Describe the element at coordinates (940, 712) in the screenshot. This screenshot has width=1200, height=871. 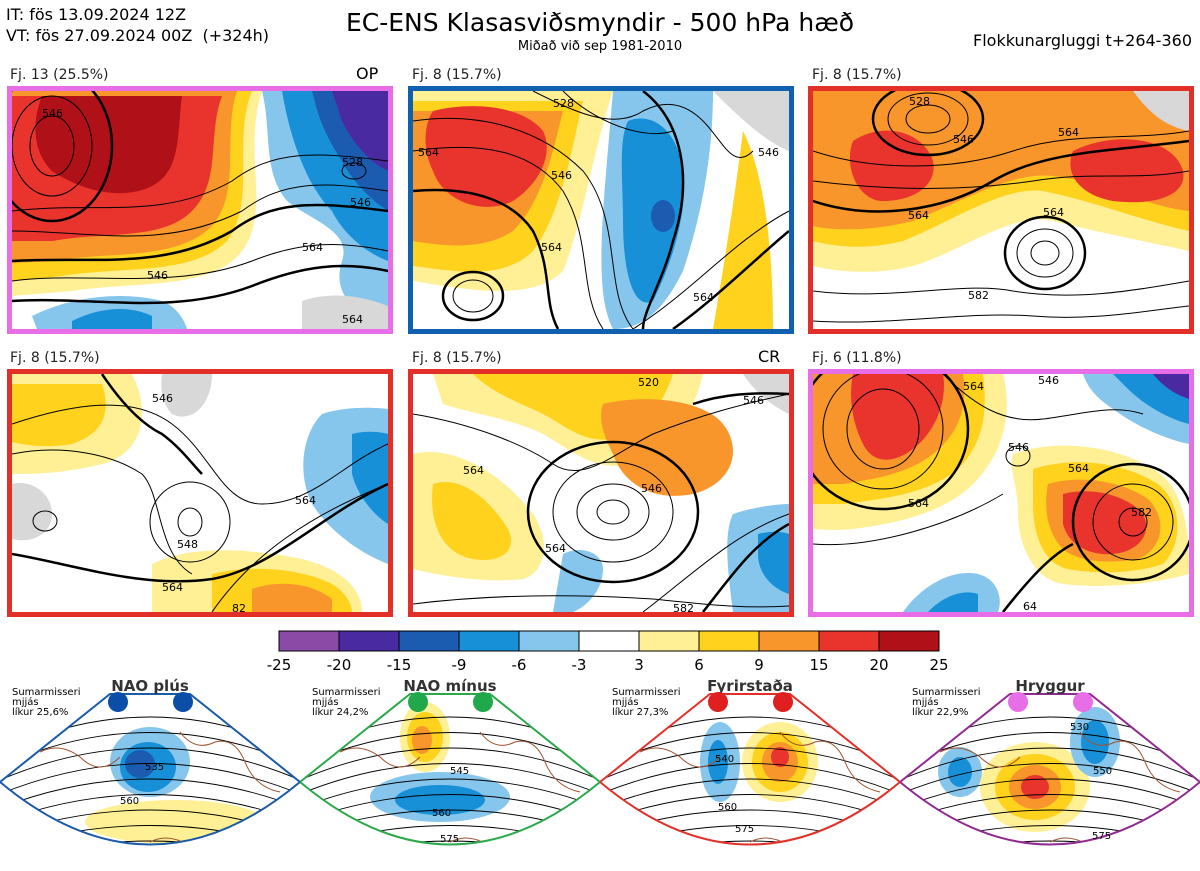
I see `regime-info-line: líkur 22,9%` at that location.